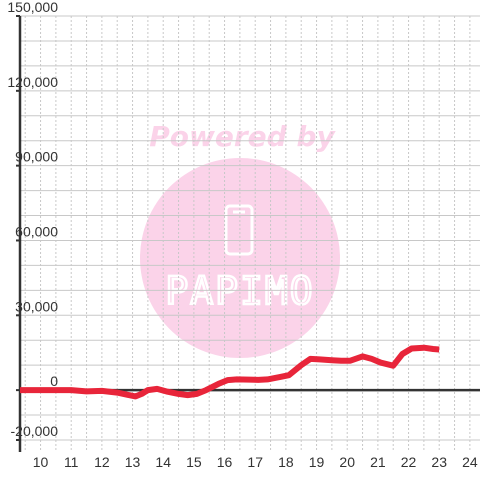  I want to click on x-tick-label: 12, so click(102, 462).